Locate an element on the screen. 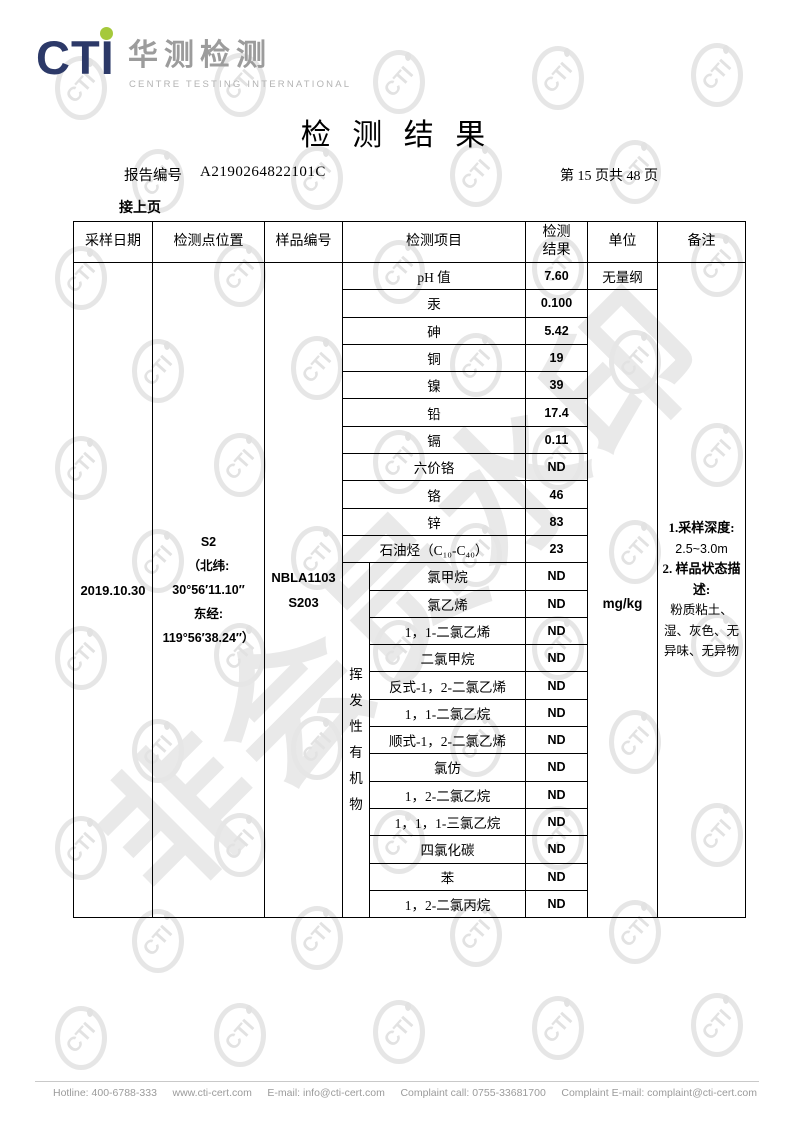  test-item-cell: 镍 is located at coordinates (434, 385).